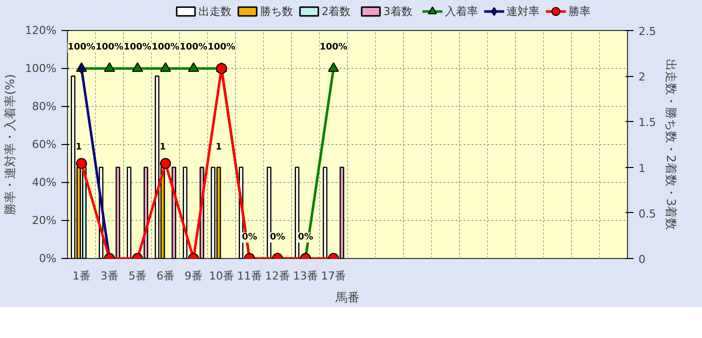  What do you see at coordinates (41, 30) in the screenshot?
I see `y-tick-label: 120%` at bounding box center [41, 30].